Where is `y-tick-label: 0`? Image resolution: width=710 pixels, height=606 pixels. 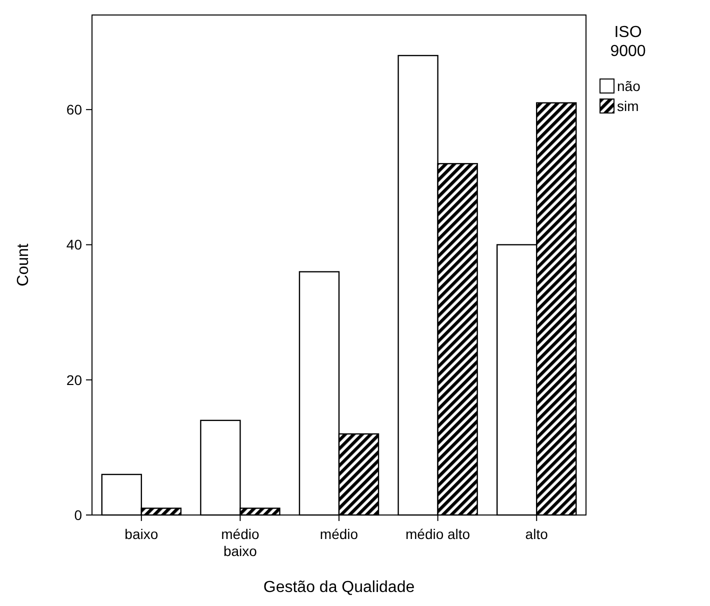 y-tick-label: 0 is located at coordinates (78, 514).